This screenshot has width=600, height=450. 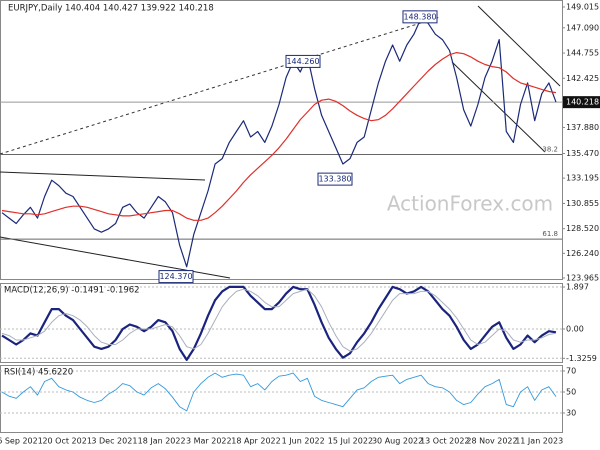 What do you see at coordinates (577, 287) in the screenshot?
I see `y-tick-label: 1.897` at bounding box center [577, 287].